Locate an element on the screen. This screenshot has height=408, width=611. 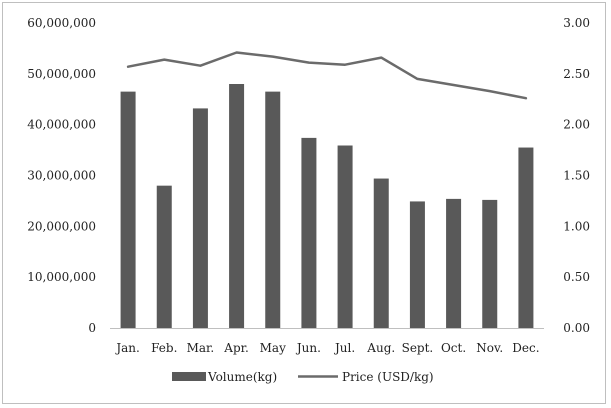
x-tick-label: Nov. is located at coordinates (489, 348).